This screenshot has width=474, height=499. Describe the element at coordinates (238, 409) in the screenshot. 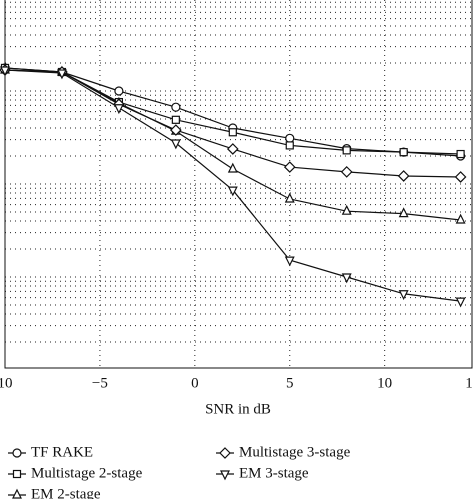

I see `x-axis-label: SNR in dB` at that location.